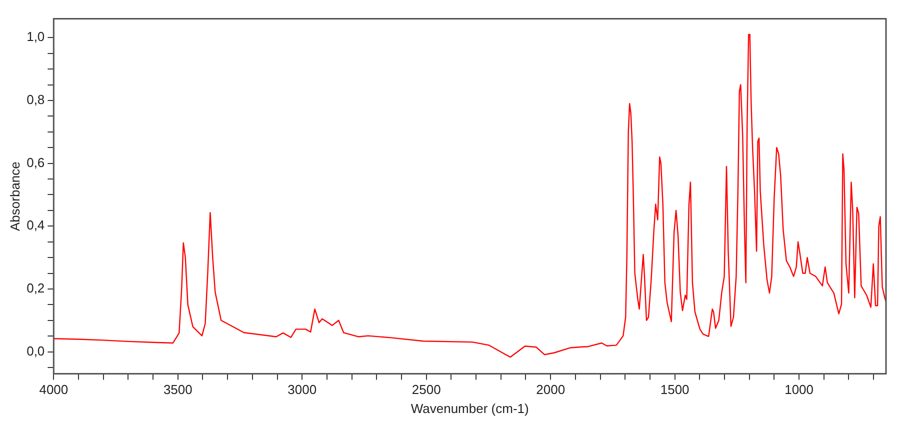 The width and height of the screenshot is (900, 425). Describe the element at coordinates (53, 390) in the screenshot. I see `x-tick-label: 4000` at that location.